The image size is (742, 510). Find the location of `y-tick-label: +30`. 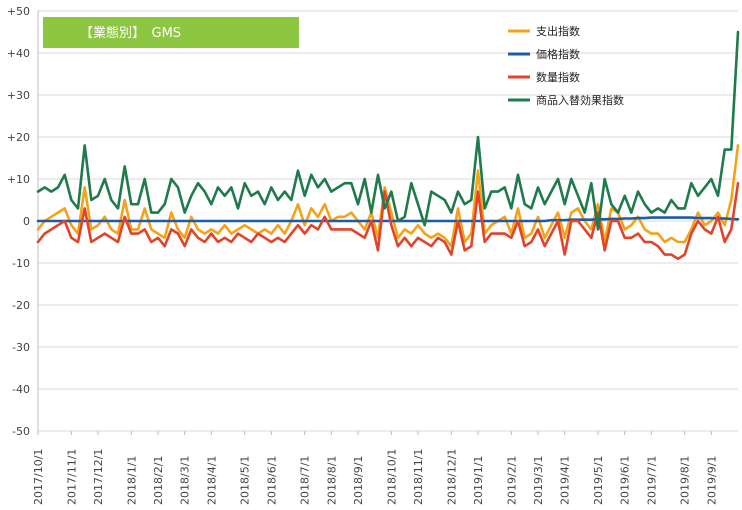

y-tick-label: +30 is located at coordinates (18, 95).